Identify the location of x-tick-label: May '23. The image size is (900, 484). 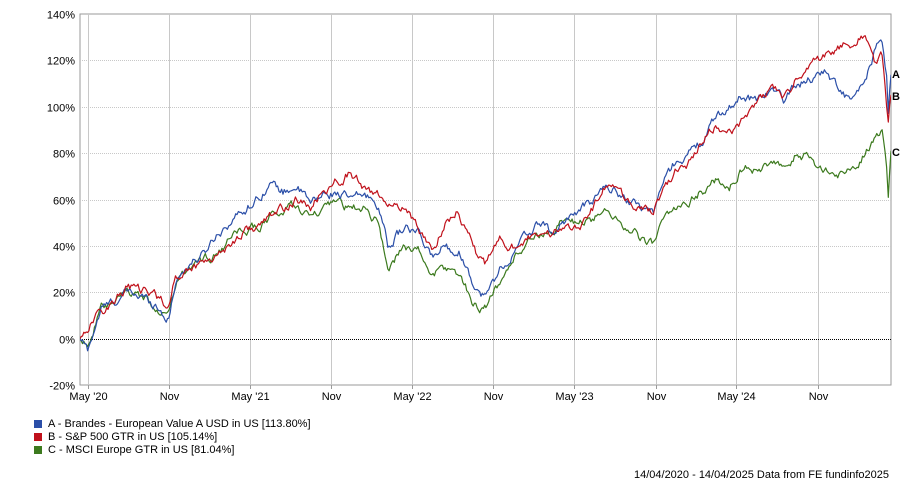
(574, 397).